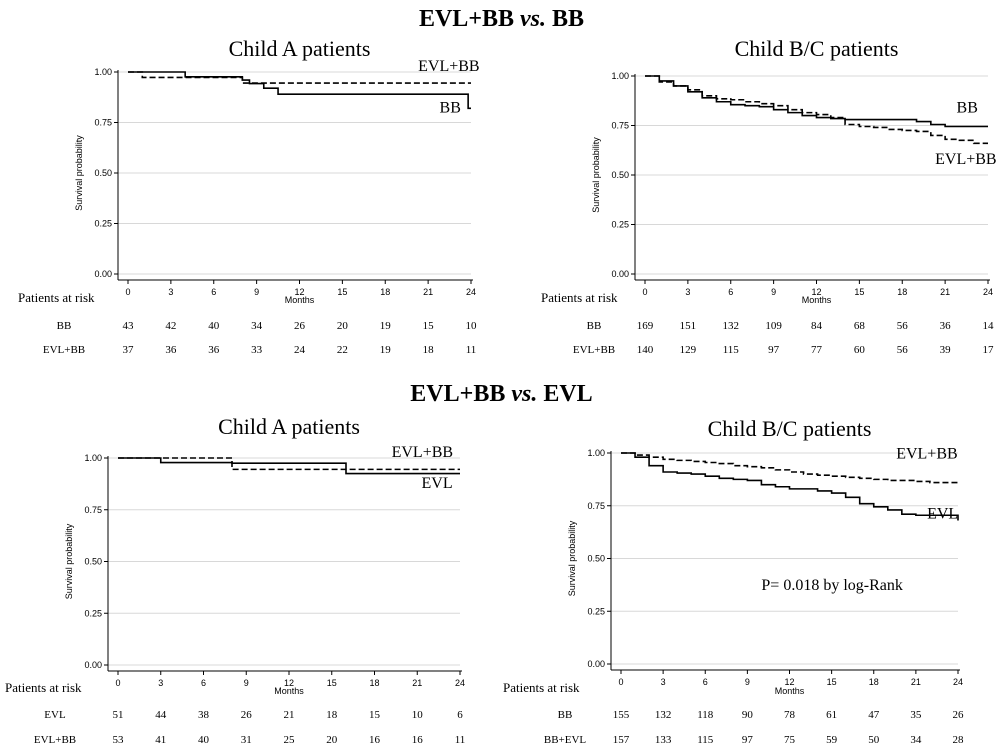 The height and width of the screenshot is (750, 1003). What do you see at coordinates (342, 350) in the screenshot?
I see `risk-value: 22` at bounding box center [342, 350].